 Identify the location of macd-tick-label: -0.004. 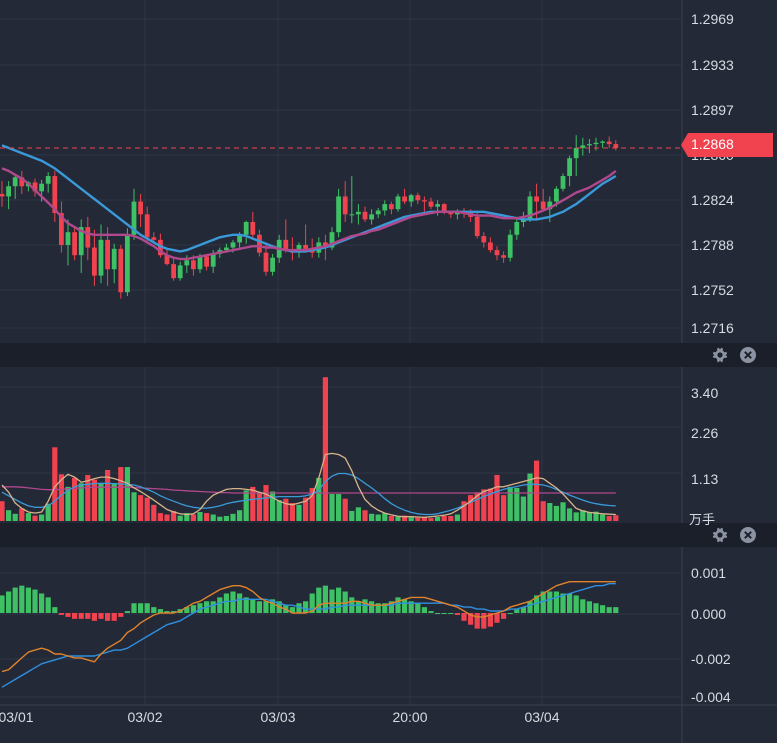
(711, 697).